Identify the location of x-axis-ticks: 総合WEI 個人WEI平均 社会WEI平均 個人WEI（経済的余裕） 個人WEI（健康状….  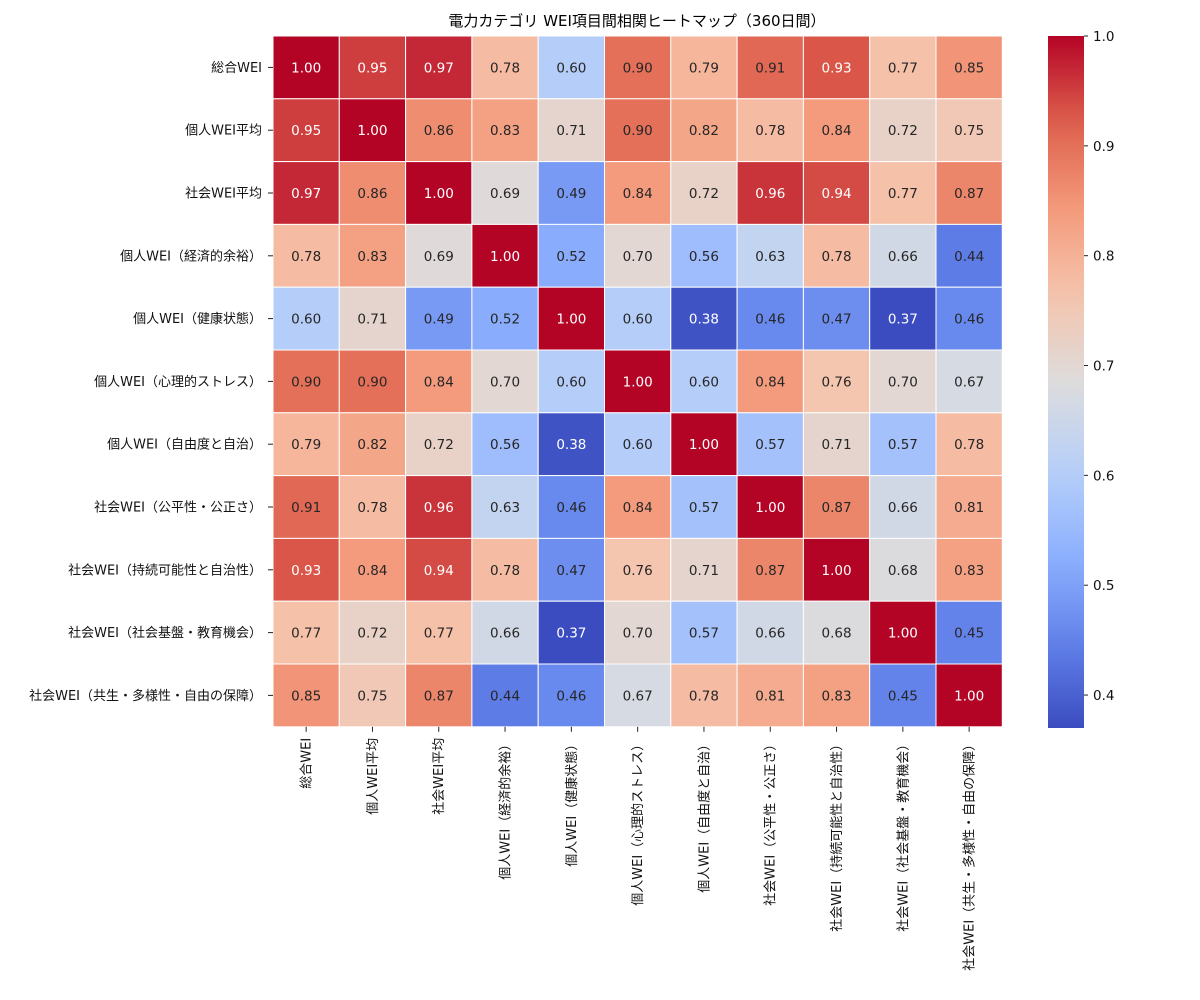
(639, 848).